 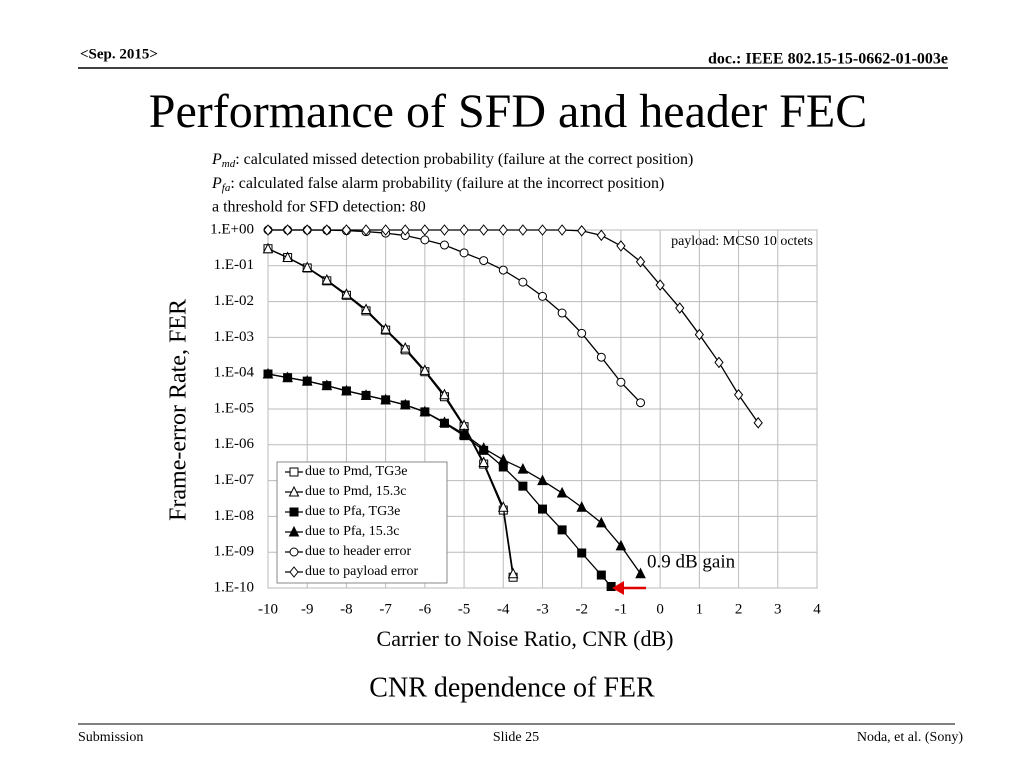 What do you see at coordinates (581, 609) in the screenshot?
I see `x-tick-label: -2` at bounding box center [581, 609].